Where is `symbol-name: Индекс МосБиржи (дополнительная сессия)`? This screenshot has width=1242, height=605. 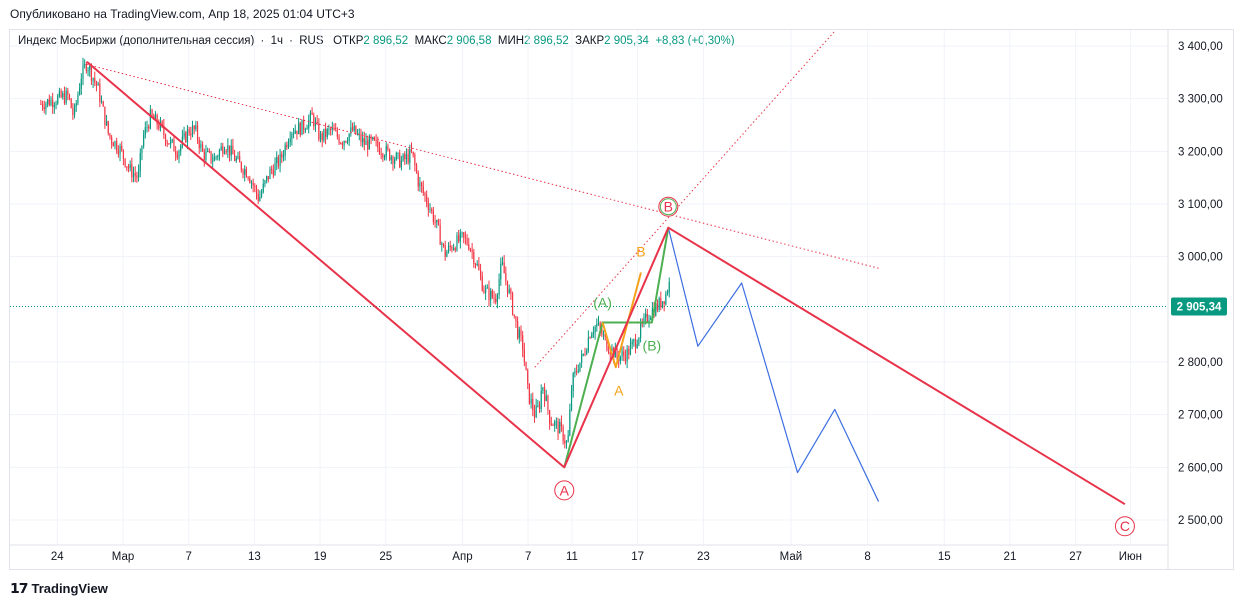 symbol-name: Индекс МосБиржи (дополнительная сессия) is located at coordinates (136, 41).